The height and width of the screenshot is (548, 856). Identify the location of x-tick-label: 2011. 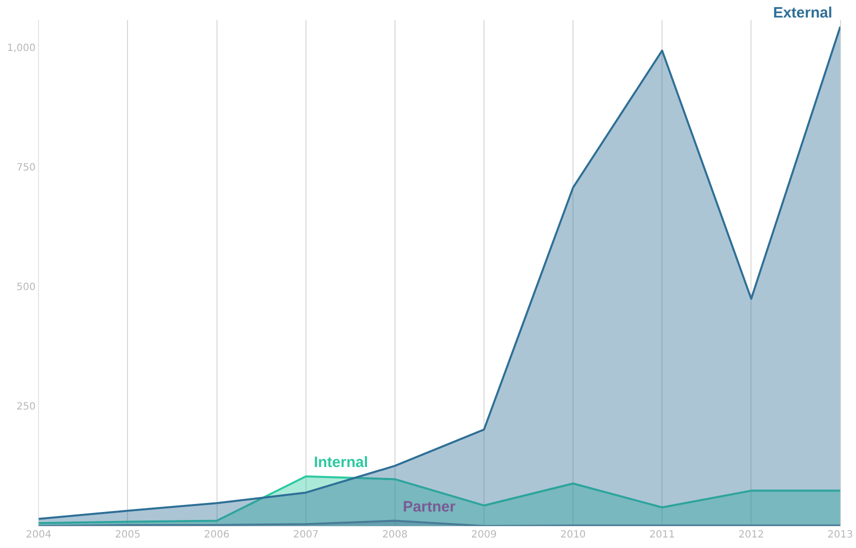
(662, 535).